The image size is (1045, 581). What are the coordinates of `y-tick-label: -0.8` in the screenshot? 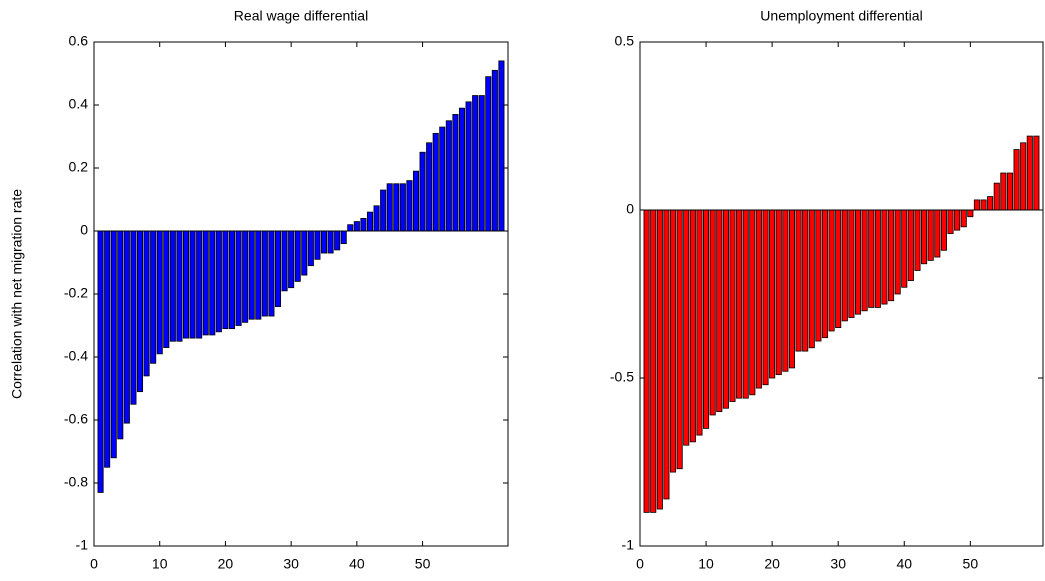 It's located at (76, 482).